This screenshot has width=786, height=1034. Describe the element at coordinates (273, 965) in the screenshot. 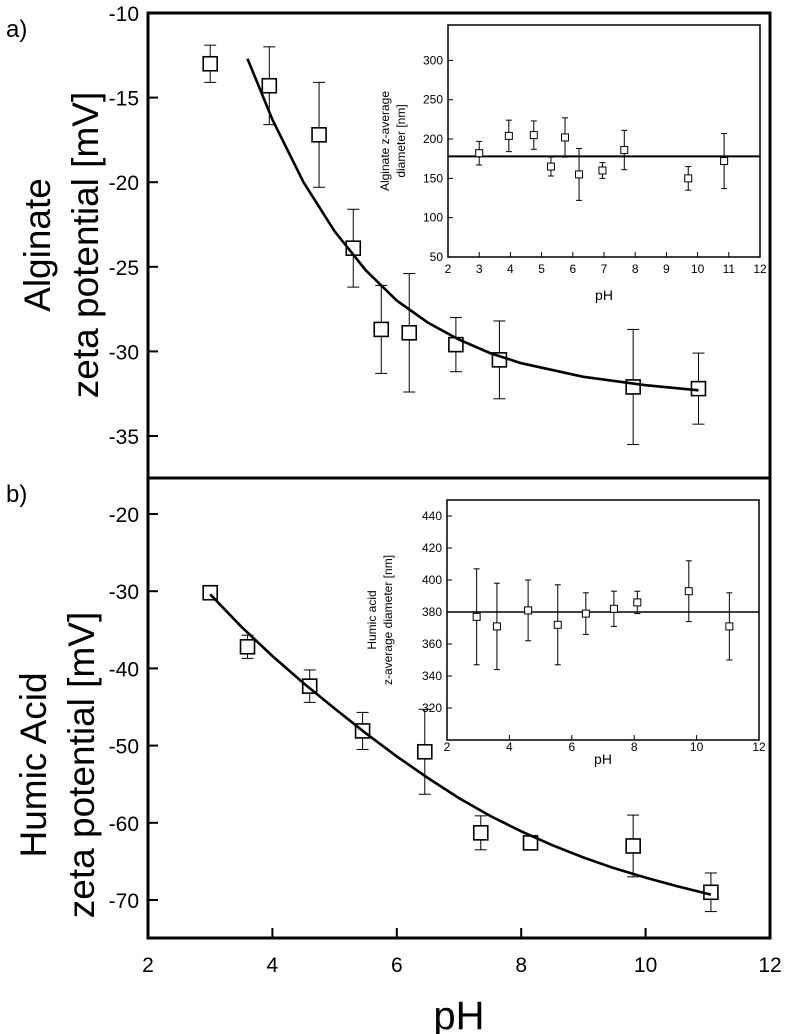

I see `panel-b-x-tick-label-1: 4` at that location.